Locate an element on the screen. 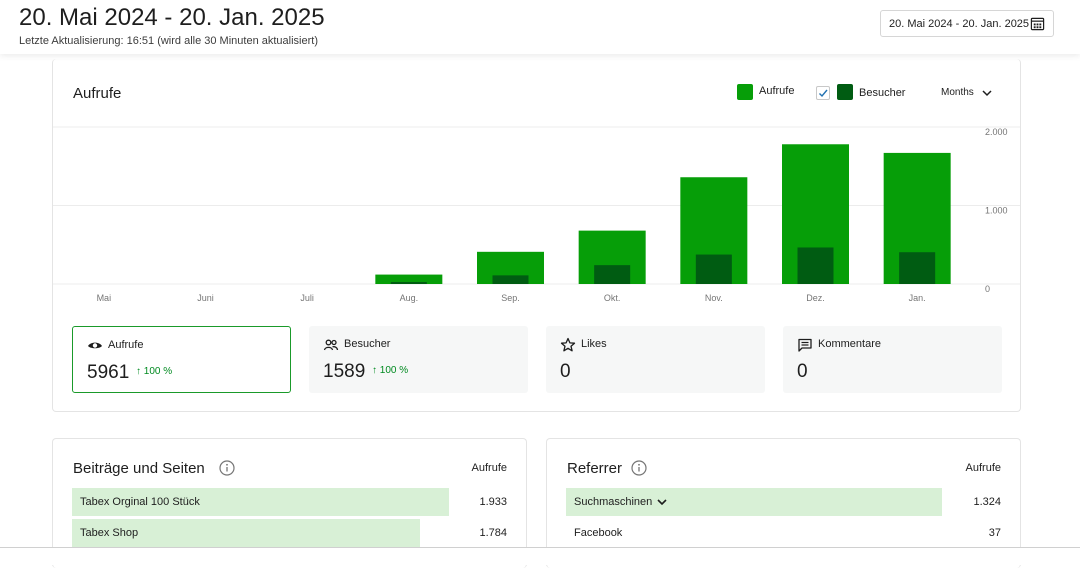  star-icon is located at coordinates (568, 344).